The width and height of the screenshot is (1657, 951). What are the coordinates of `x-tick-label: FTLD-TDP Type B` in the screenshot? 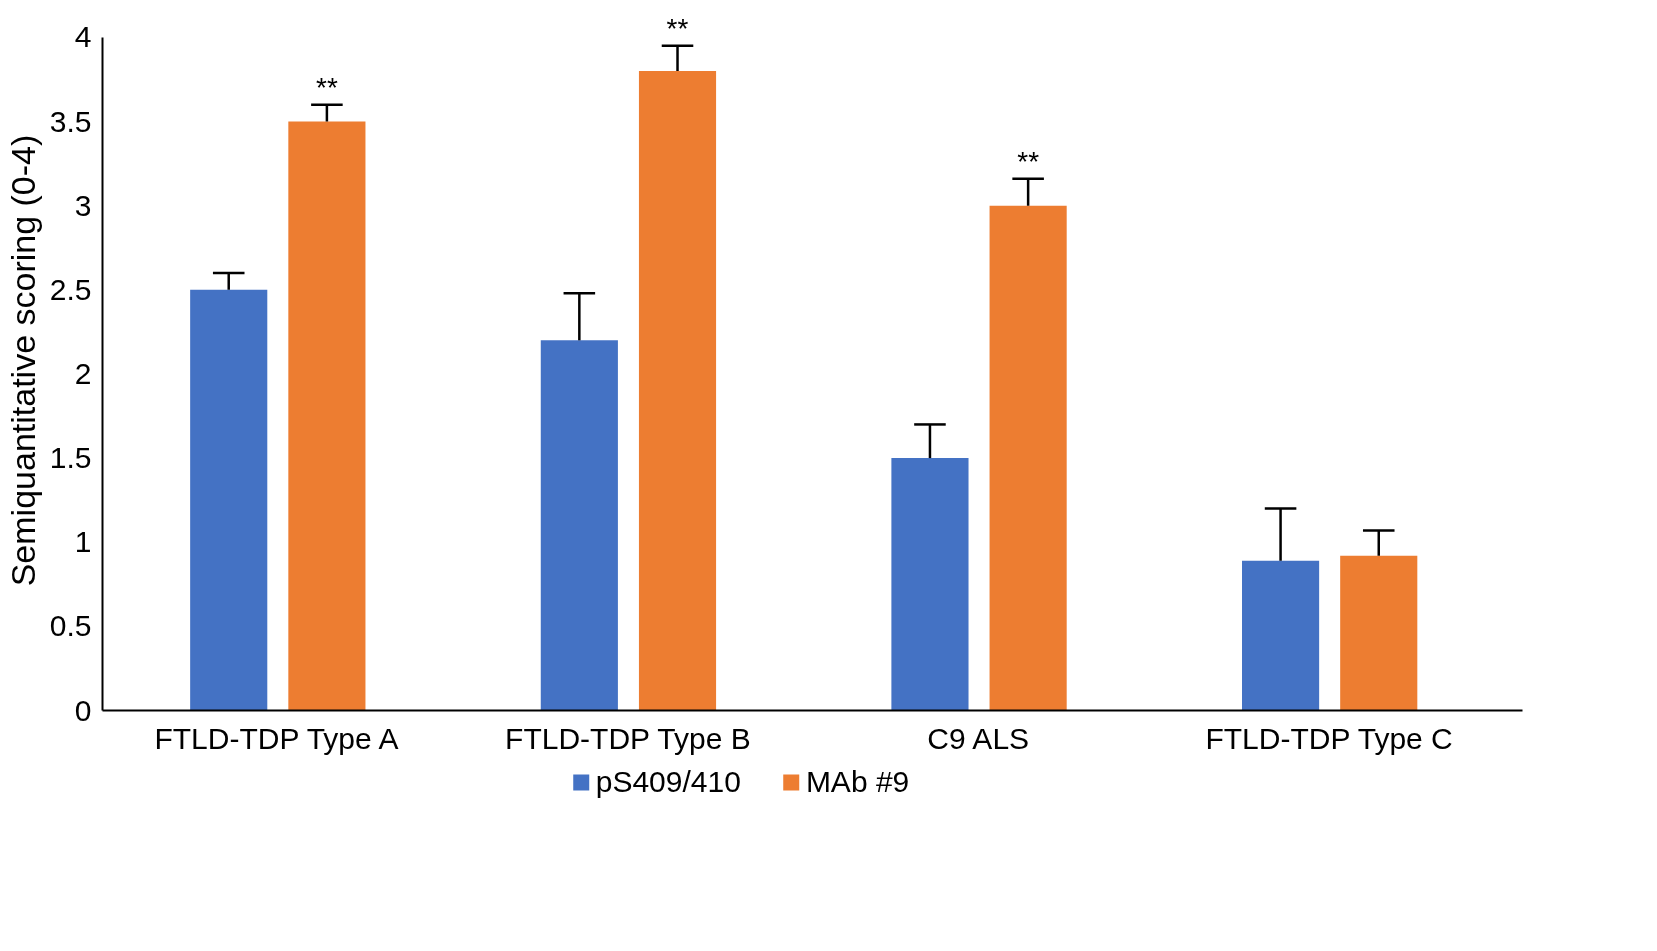 It's located at (628, 738).